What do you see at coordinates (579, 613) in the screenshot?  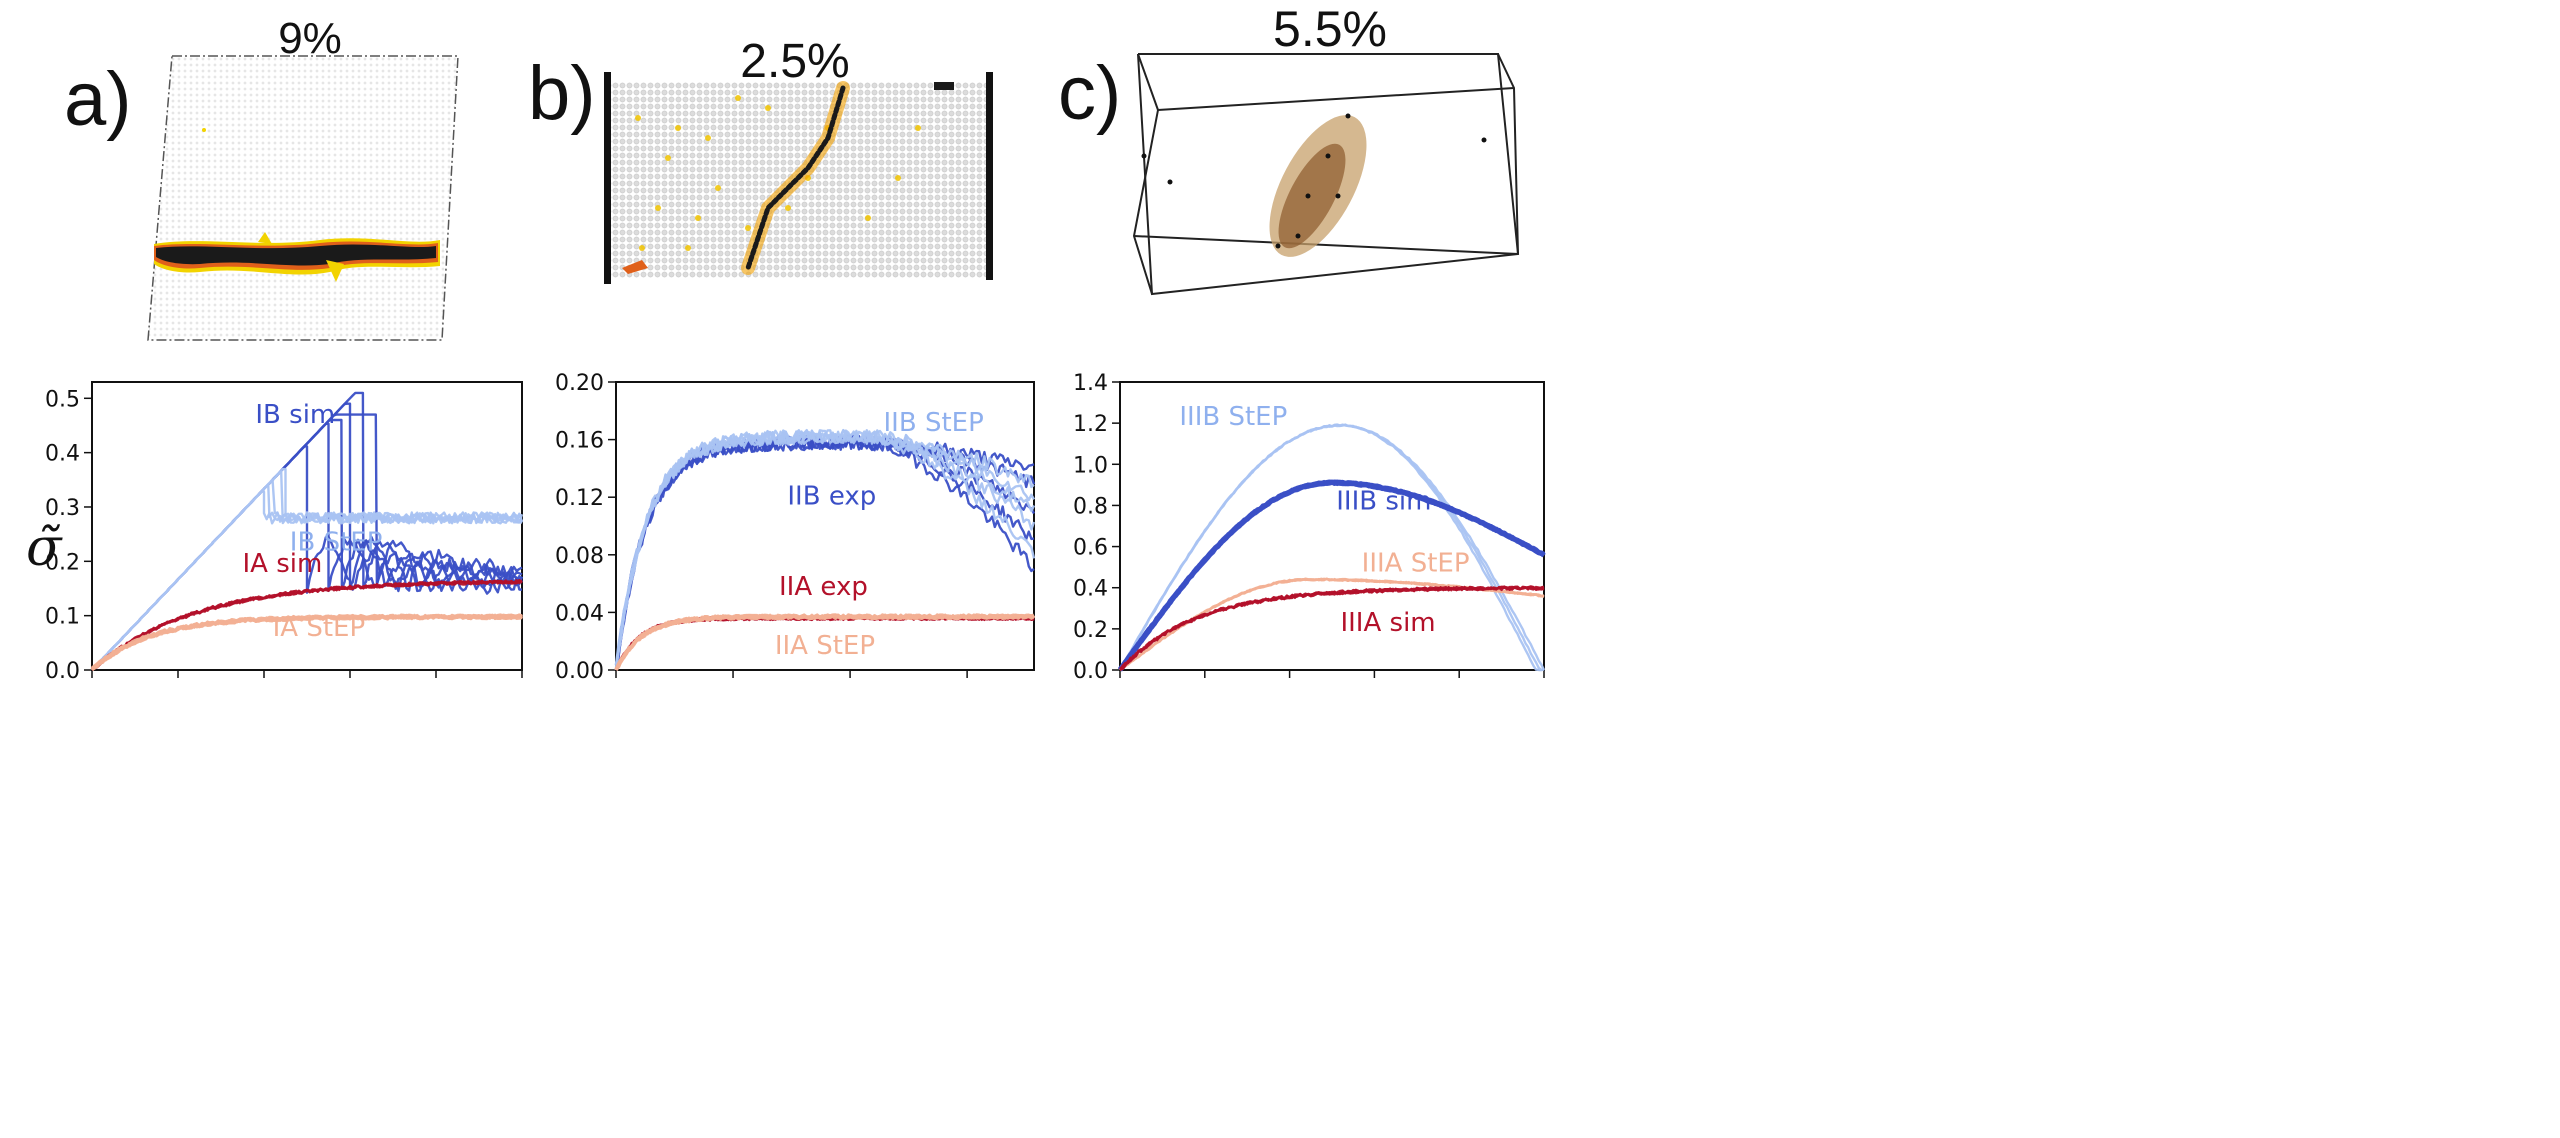 I see `y-tick-label: 0.04` at bounding box center [579, 613].